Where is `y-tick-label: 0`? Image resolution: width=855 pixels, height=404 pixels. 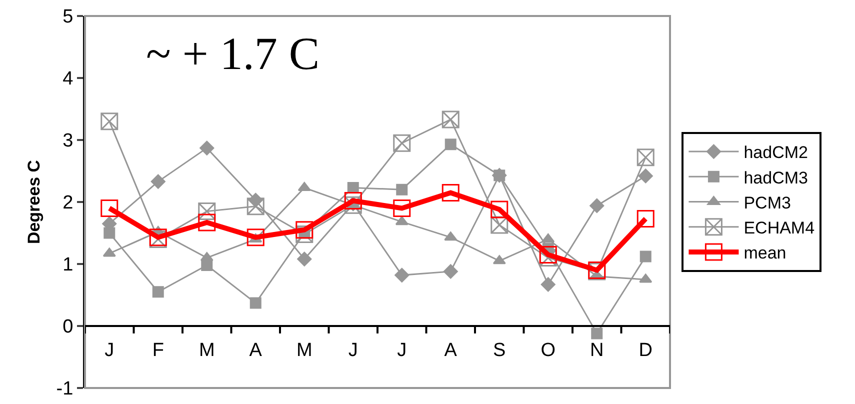
y-tick-label: 0 is located at coordinates (68, 327).